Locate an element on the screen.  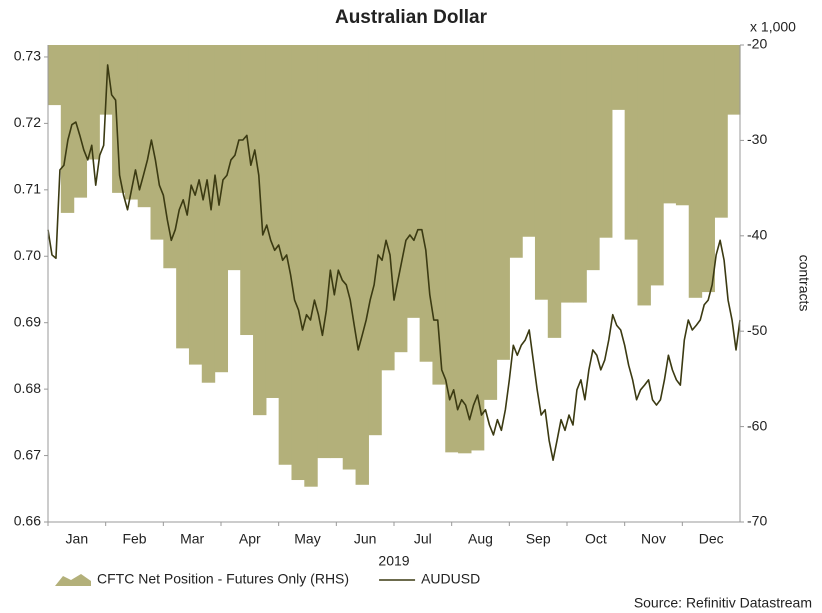
y2-axis-label: contracts is located at coordinates (804, 283).